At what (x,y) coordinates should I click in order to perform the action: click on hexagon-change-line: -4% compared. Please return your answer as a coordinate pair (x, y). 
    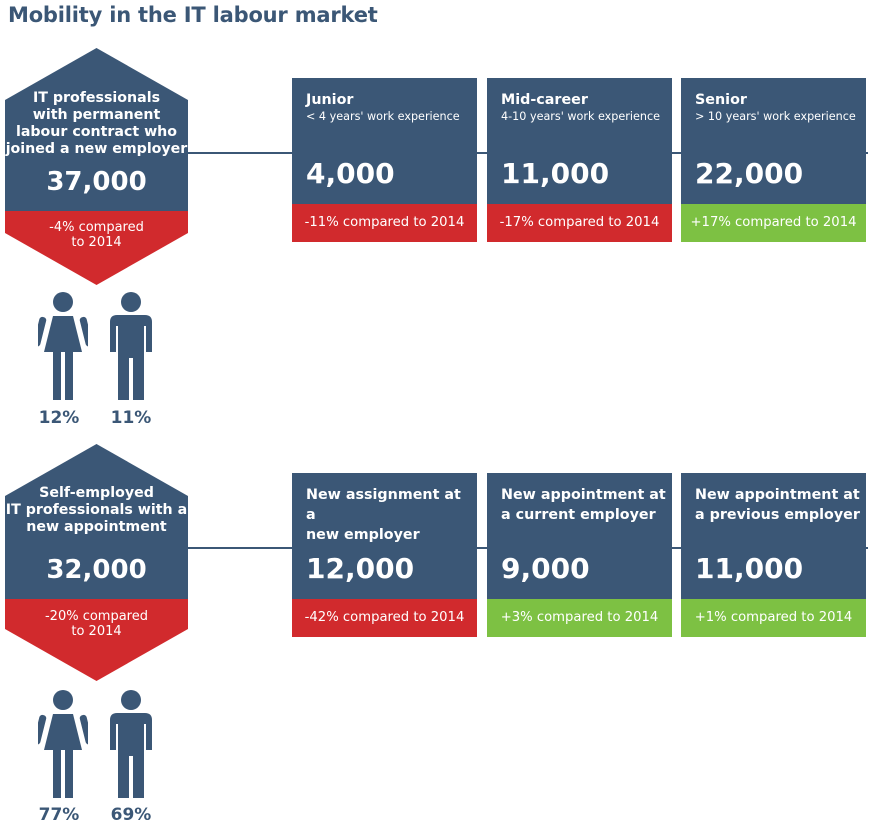
    Looking at the image, I should click on (96, 227).